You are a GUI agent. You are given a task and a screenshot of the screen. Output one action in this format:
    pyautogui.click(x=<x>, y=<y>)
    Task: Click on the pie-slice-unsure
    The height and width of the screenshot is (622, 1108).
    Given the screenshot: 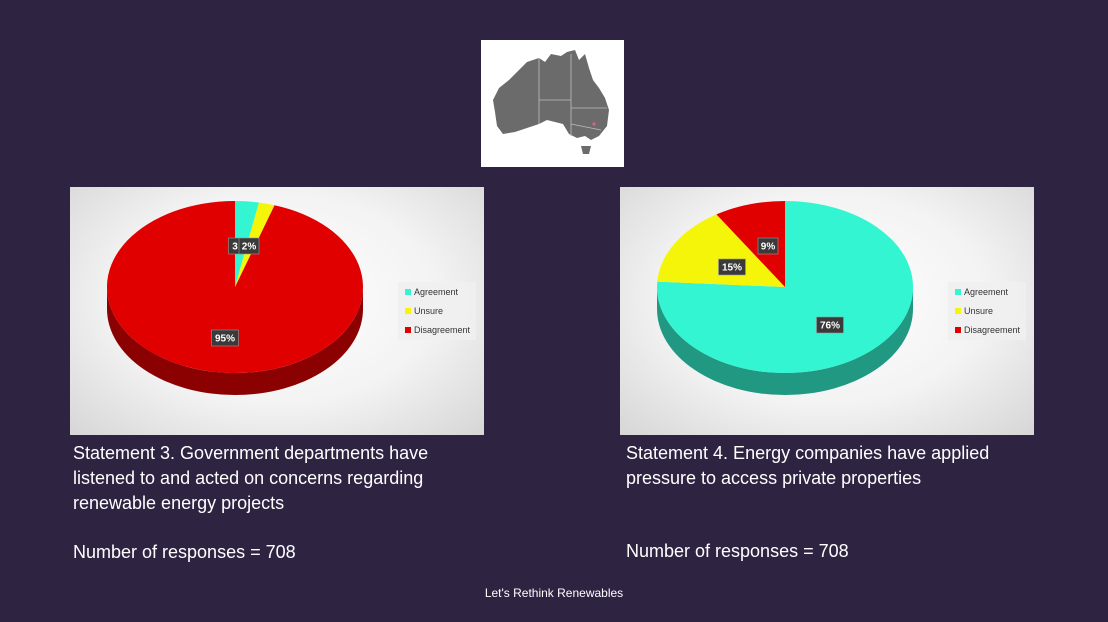 What is the action you would take?
    pyautogui.click(x=721, y=250)
    